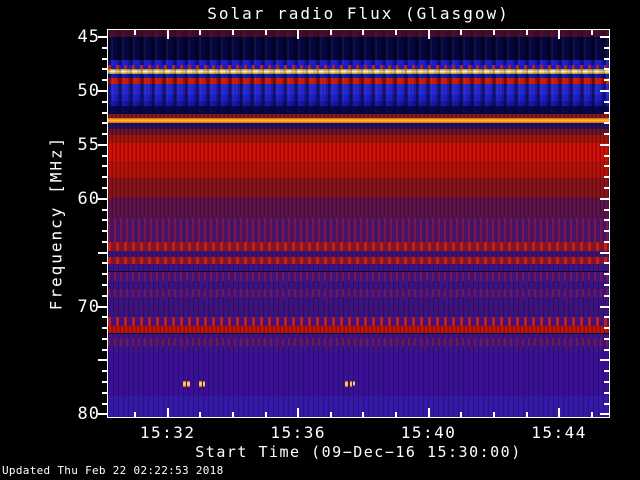 The height and width of the screenshot is (480, 640). What do you see at coordinates (88, 306) in the screenshot?
I see `y-tick-label: 70` at bounding box center [88, 306].